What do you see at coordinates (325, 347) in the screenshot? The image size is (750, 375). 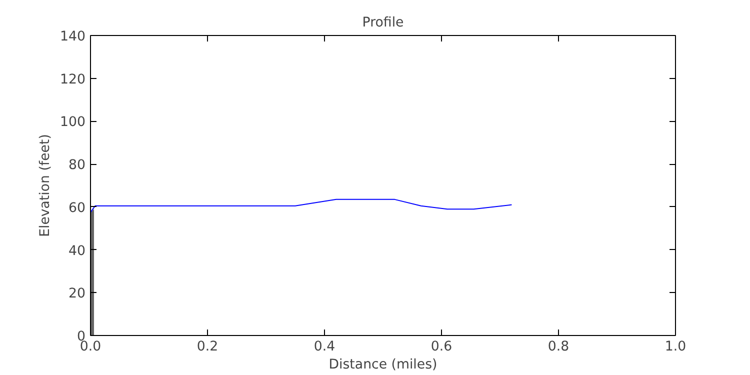 I see `x-tick-label: 0.4` at bounding box center [325, 347].